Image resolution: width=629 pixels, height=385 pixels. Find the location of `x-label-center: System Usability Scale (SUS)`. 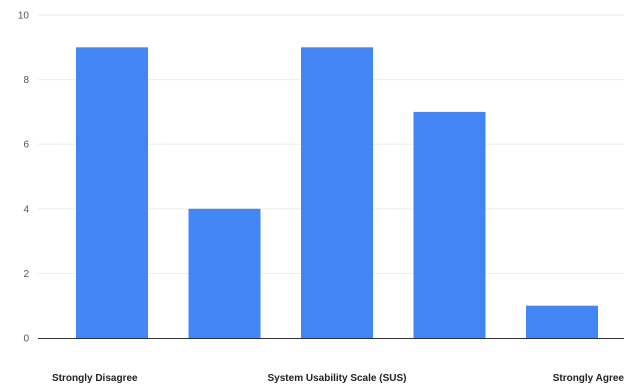

x-label-center: System Usability Scale (SUS) is located at coordinates (337, 378).